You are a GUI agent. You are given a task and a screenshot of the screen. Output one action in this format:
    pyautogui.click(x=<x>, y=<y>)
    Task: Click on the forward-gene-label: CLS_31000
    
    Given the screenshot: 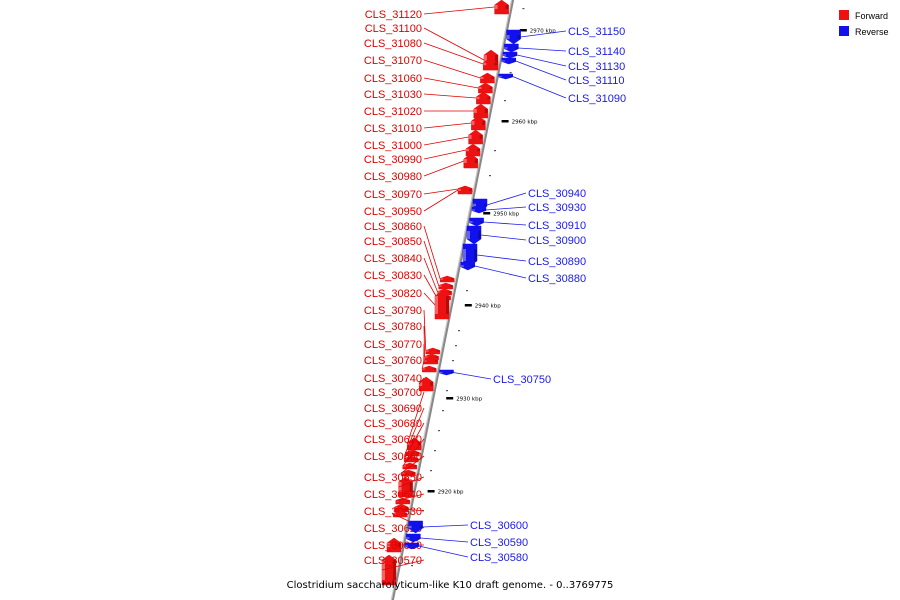 What is the action you would take?
    pyautogui.click(x=393, y=146)
    